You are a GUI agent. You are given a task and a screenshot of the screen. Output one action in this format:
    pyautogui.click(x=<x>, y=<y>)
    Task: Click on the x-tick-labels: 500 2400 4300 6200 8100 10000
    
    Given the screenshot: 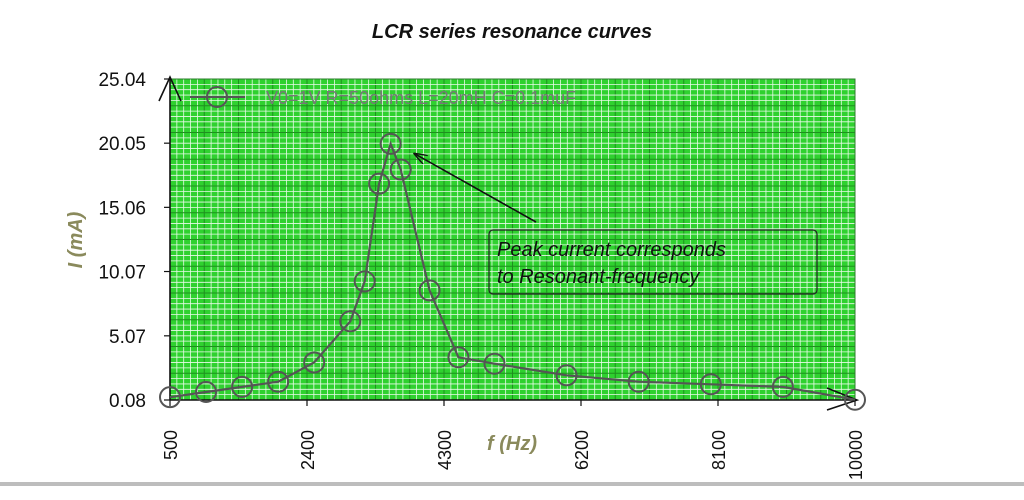 What is the action you would take?
    pyautogui.click(x=513, y=440)
    